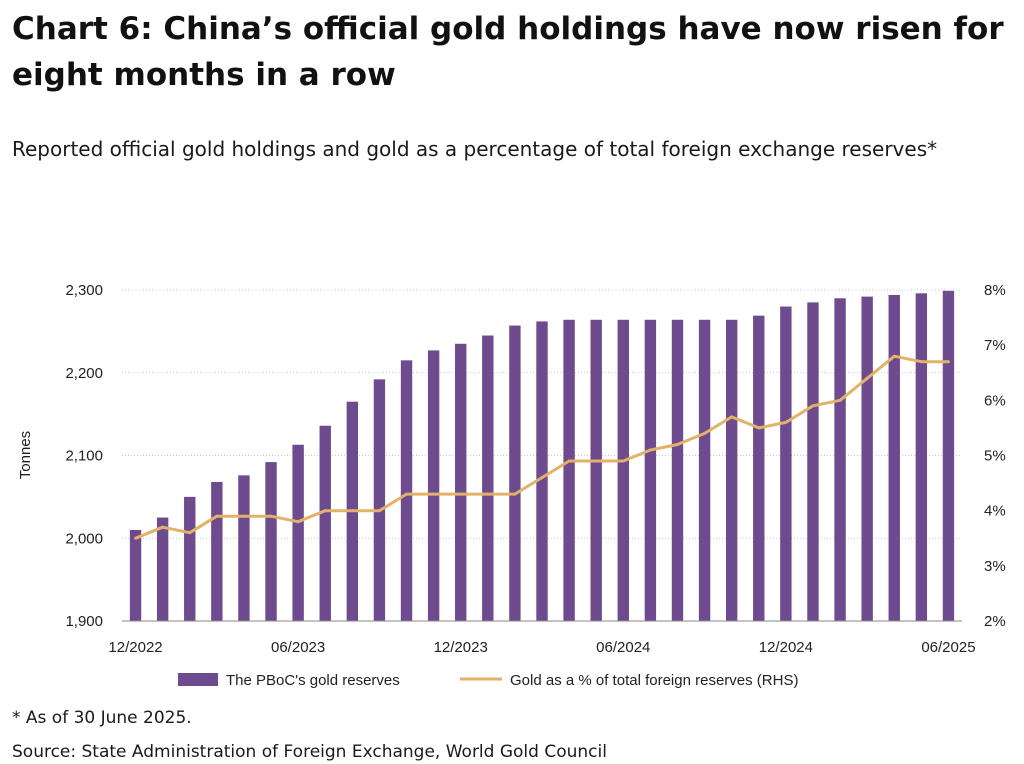 Image resolution: width=1024 pixels, height=764 pixels. What do you see at coordinates (623, 647) in the screenshot?
I see `x-tick-label: 06/2024` at bounding box center [623, 647].